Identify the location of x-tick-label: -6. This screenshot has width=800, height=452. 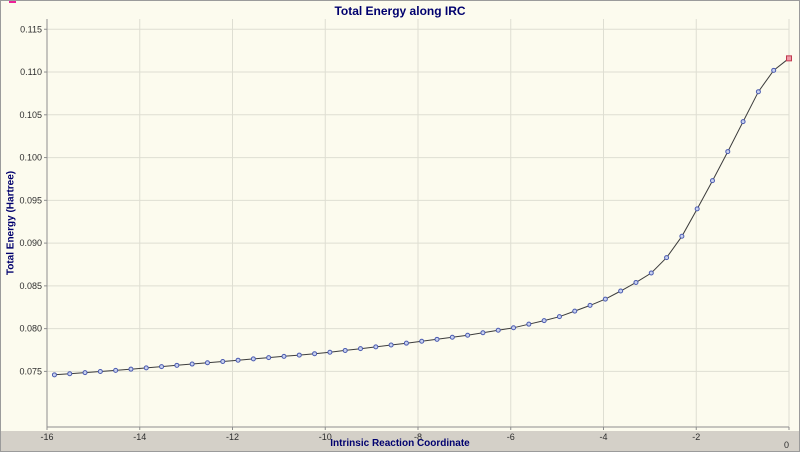
(511, 437).